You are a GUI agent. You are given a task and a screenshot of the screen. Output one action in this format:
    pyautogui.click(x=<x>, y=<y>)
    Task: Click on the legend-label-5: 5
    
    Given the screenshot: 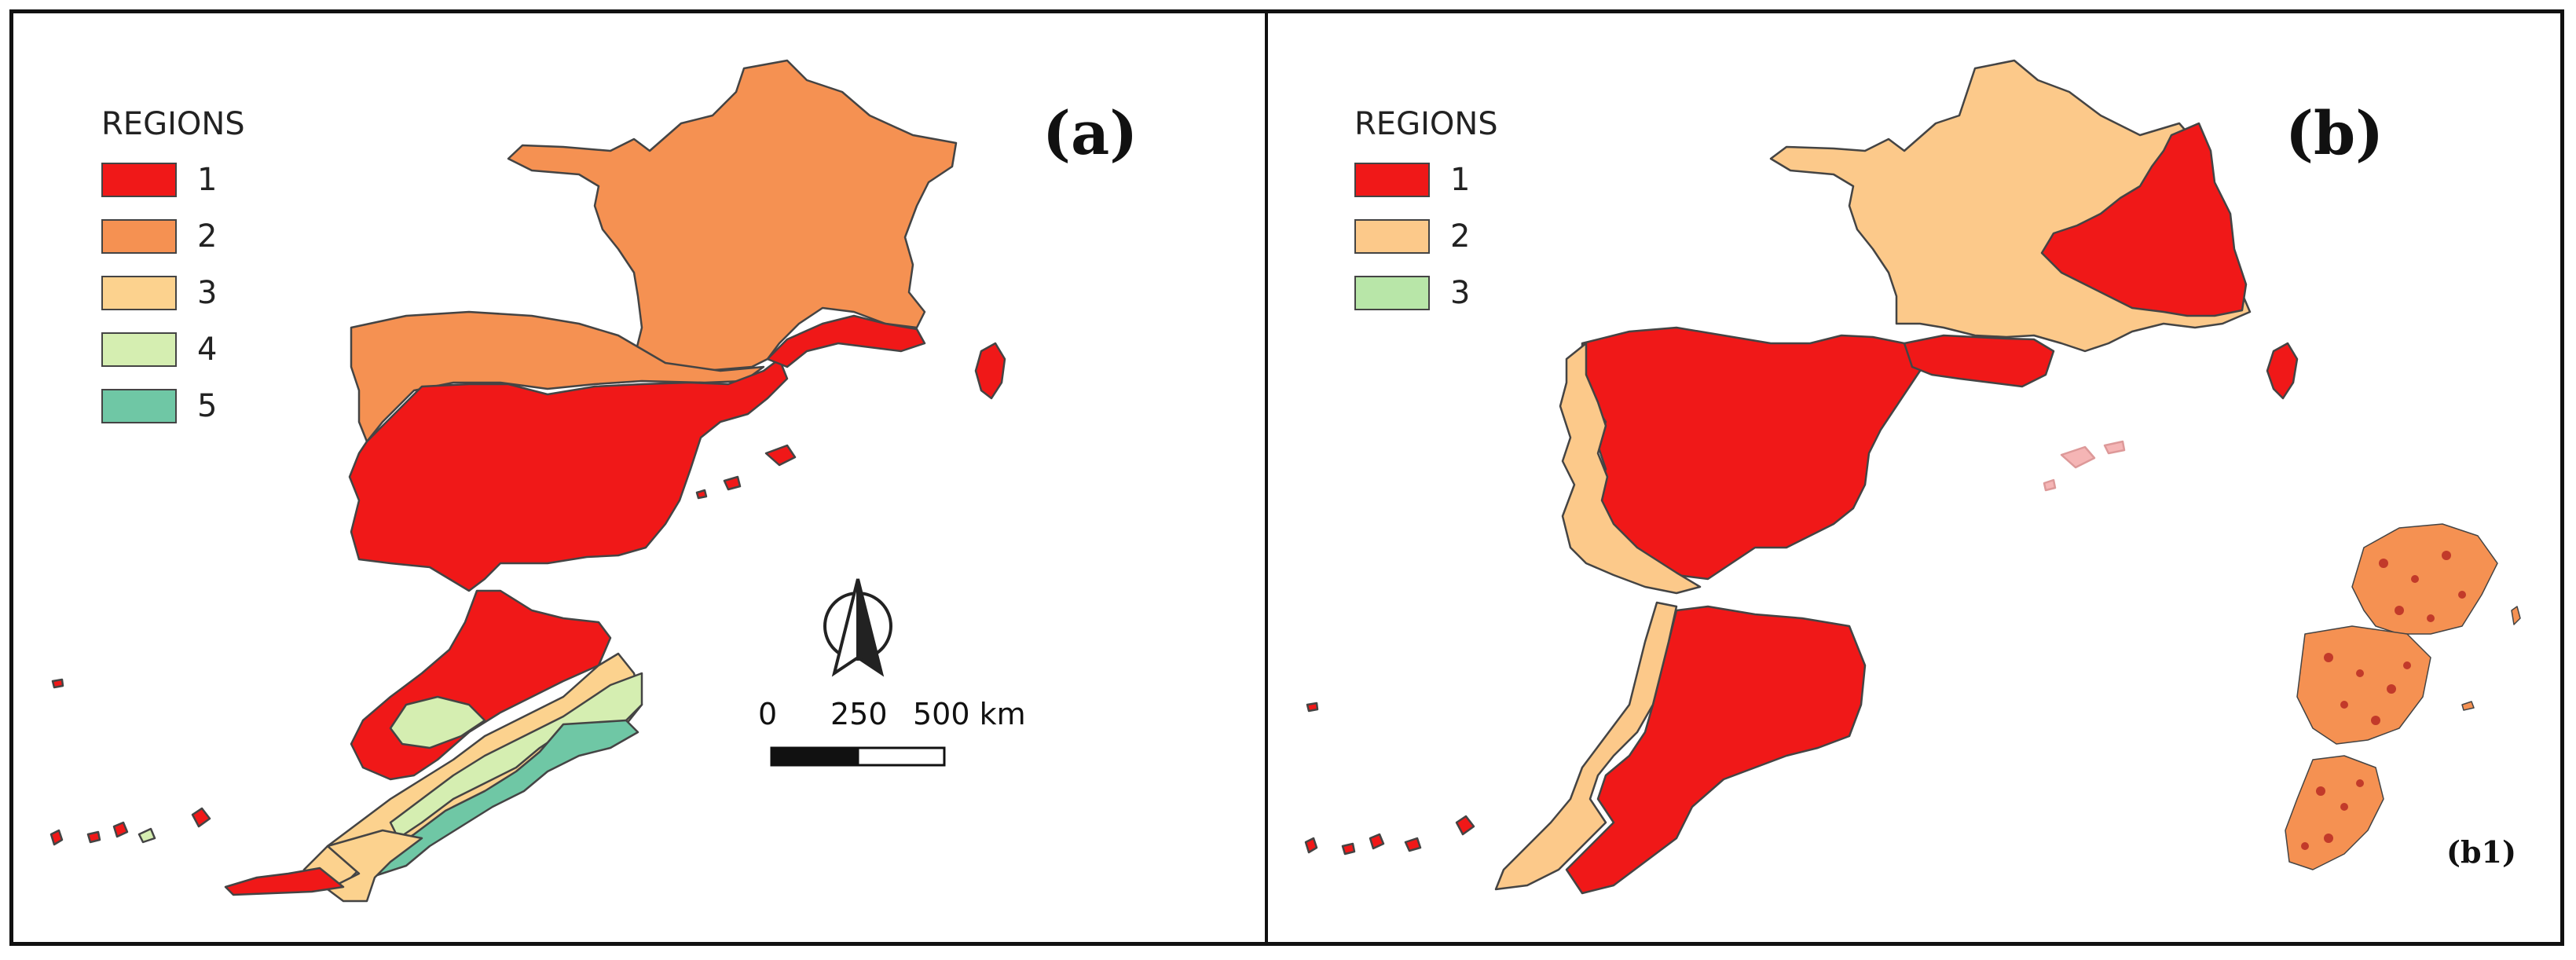 What is the action you would take?
    pyautogui.click(x=207, y=406)
    